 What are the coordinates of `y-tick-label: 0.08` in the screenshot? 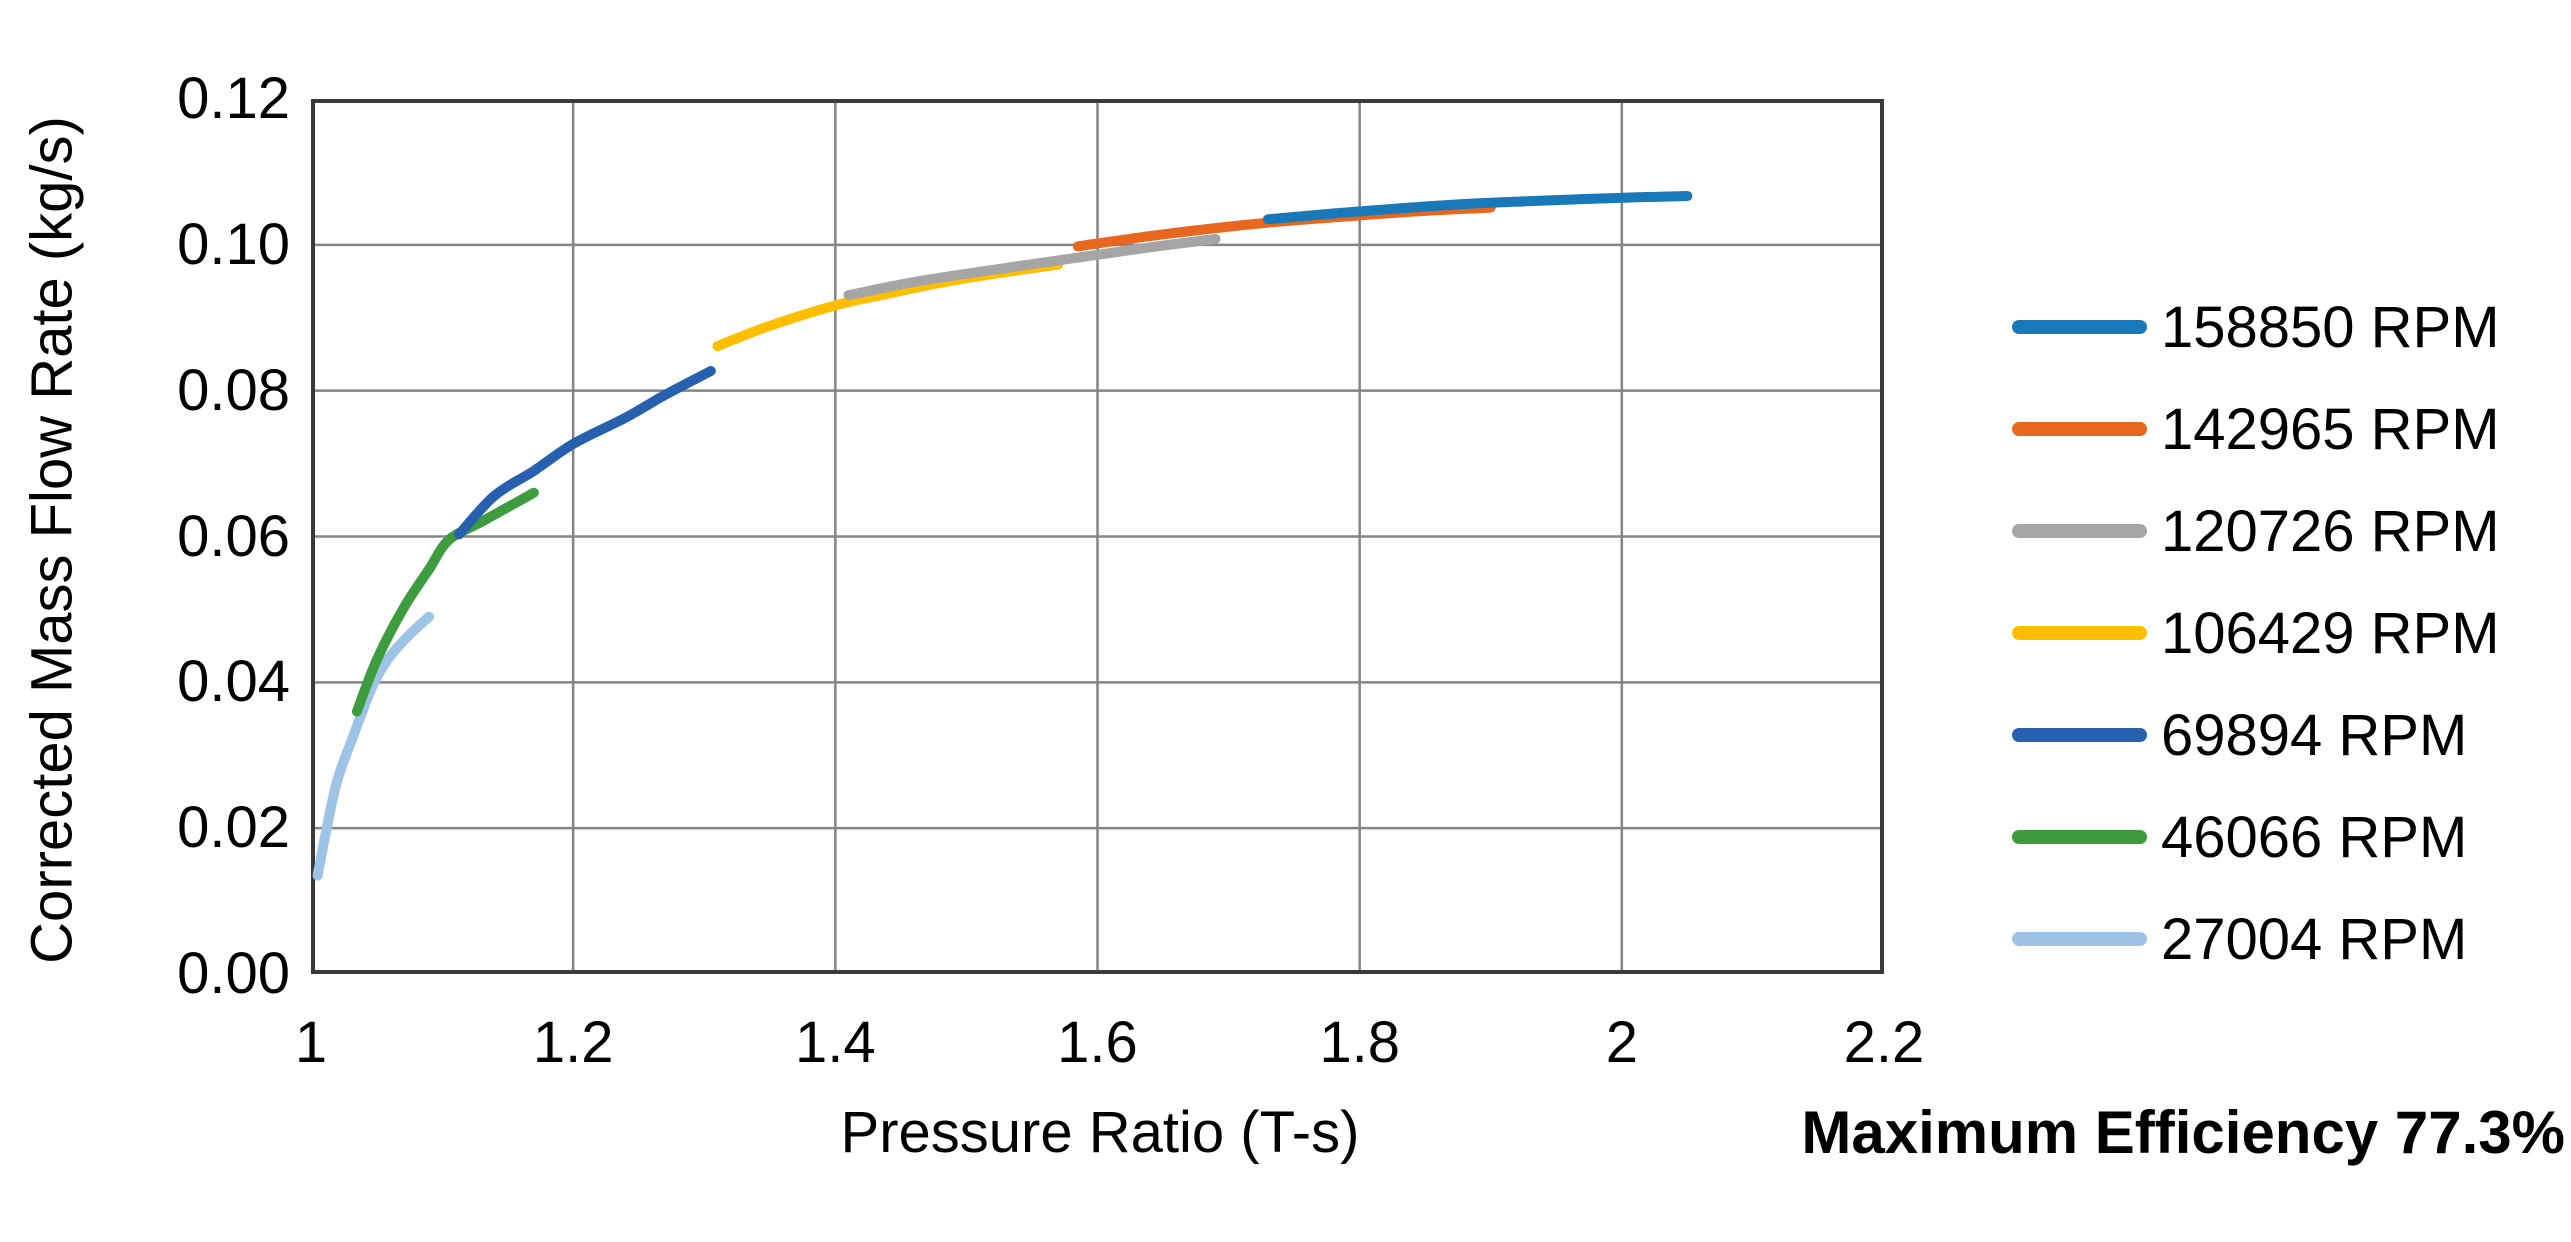 It's located at (233, 390).